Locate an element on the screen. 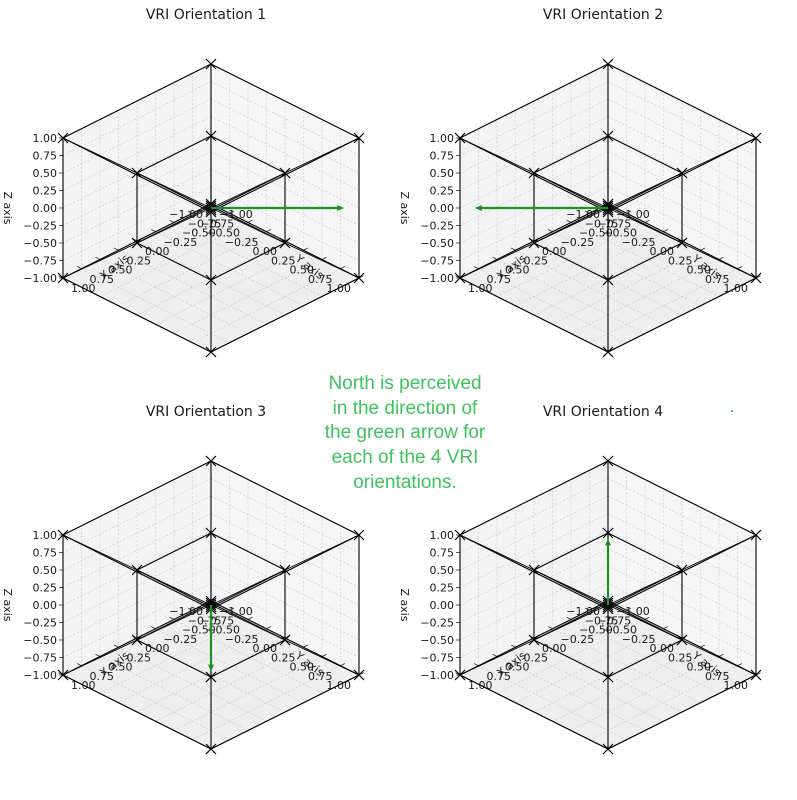  z-tick-label: 0.25 is located at coordinates (45, 588).